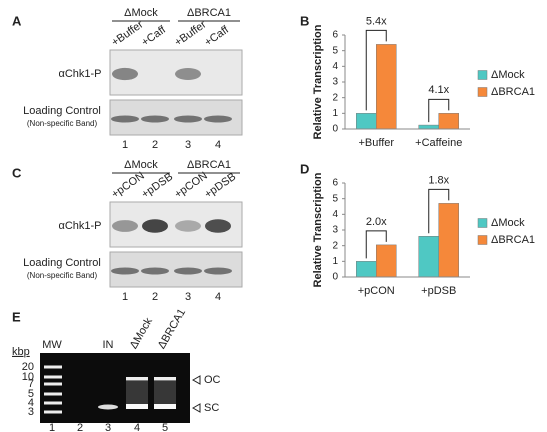 This screenshot has width=547, height=432. I want to click on panel-label: A, so click(17, 20).